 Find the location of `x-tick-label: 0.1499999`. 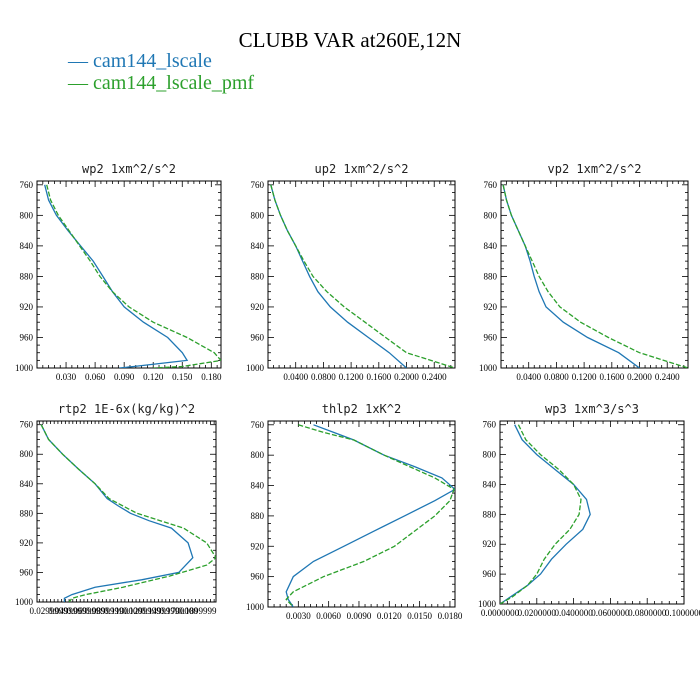

x-tick-label: 0.1499999 is located at coordinates (160, 611).